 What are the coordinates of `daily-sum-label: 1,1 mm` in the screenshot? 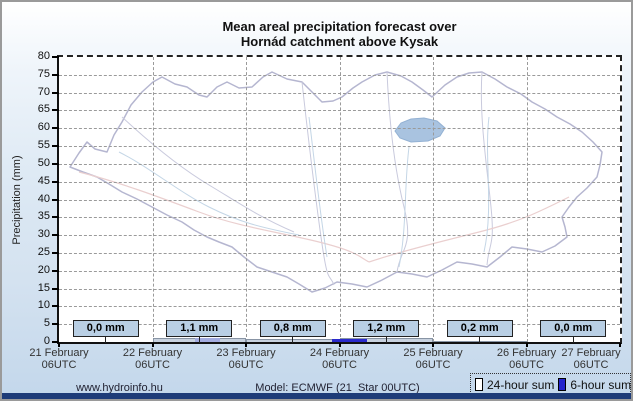 It's located at (199, 328).